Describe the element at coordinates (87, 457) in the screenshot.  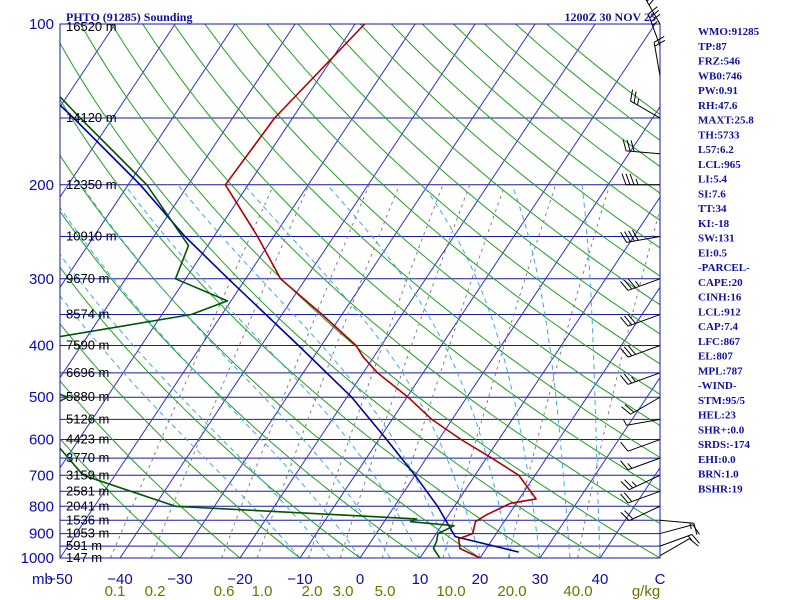
I see `height-label: 3770 m` at that location.